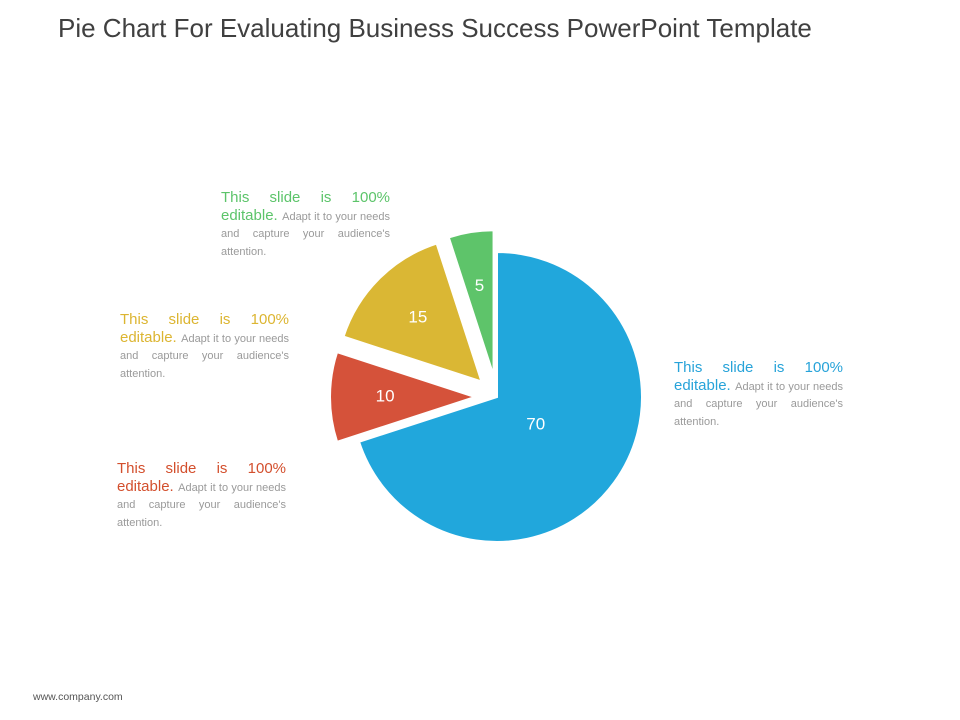 The image size is (960, 720). Describe the element at coordinates (758, 376) in the screenshot. I see `callout-blue-headline: This slide is 100% editable.` at that location.